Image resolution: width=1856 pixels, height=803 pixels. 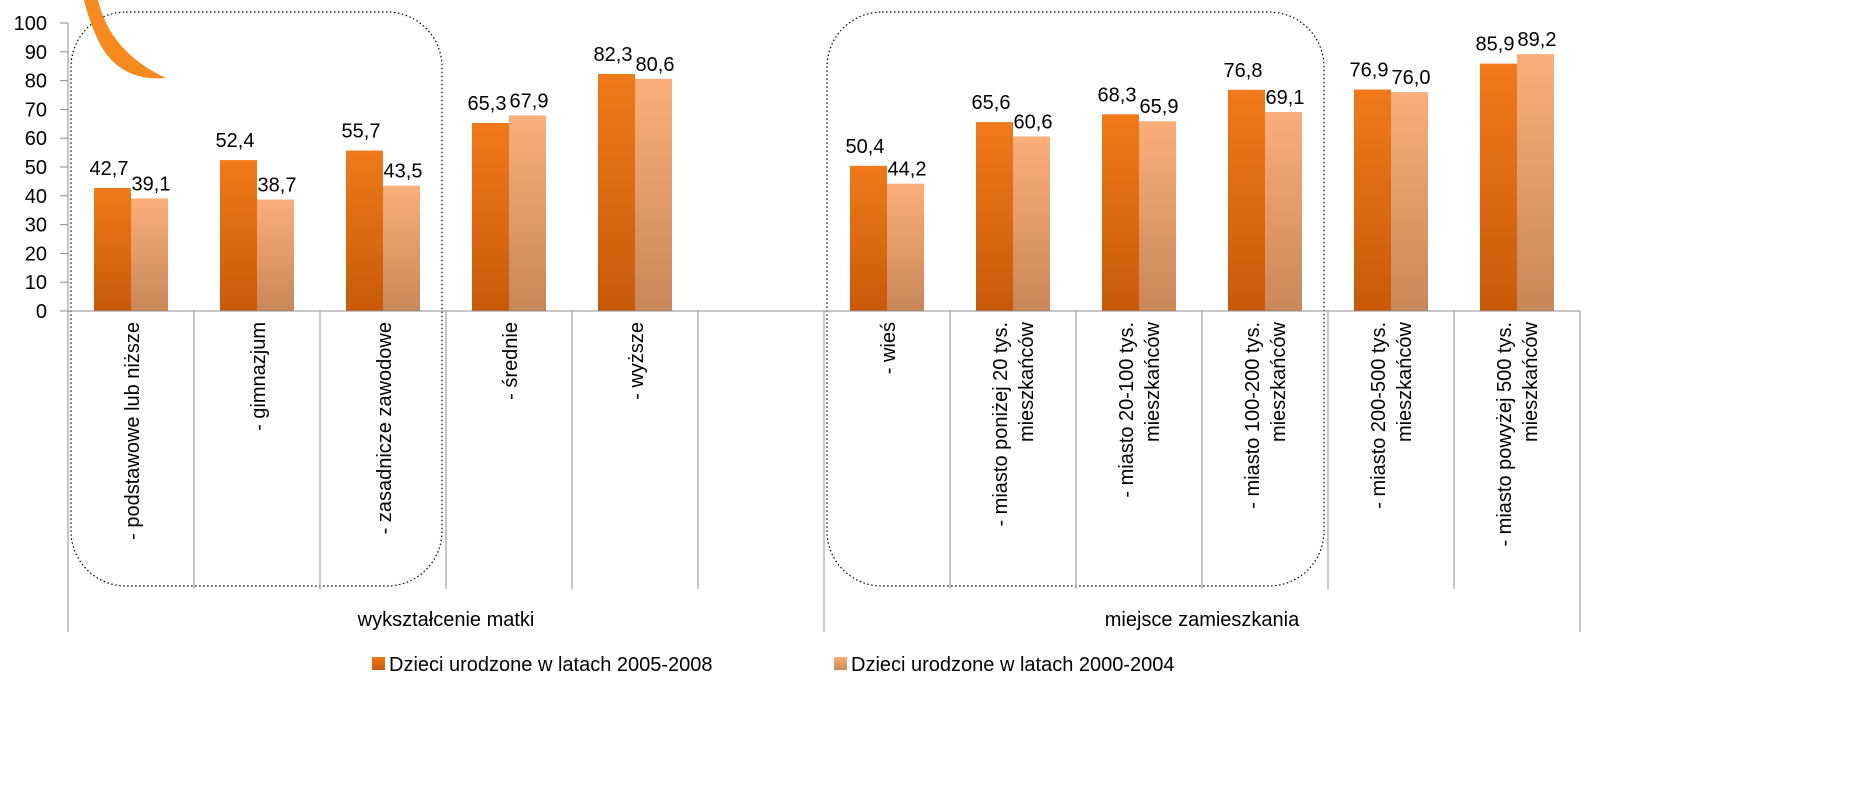 What do you see at coordinates (1535, 182) in the screenshot?
I see `bar-series2-cat12` at bounding box center [1535, 182].